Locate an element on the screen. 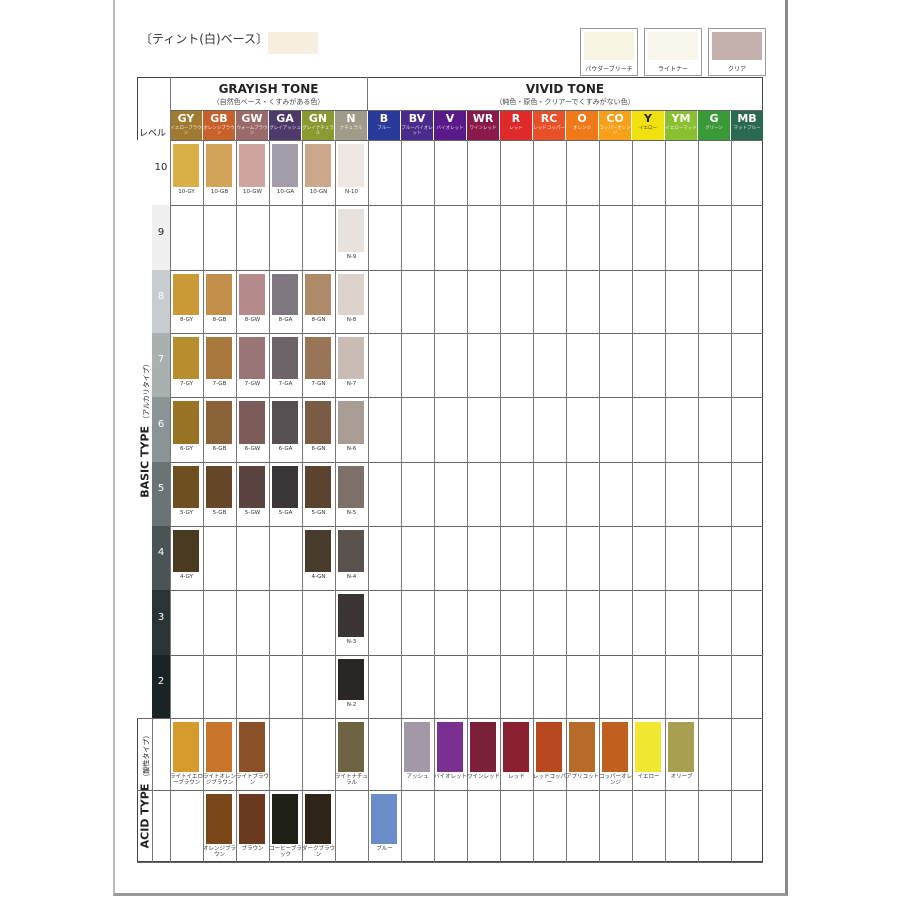  column-name: コッパーオレンジ is located at coordinates (615, 131).